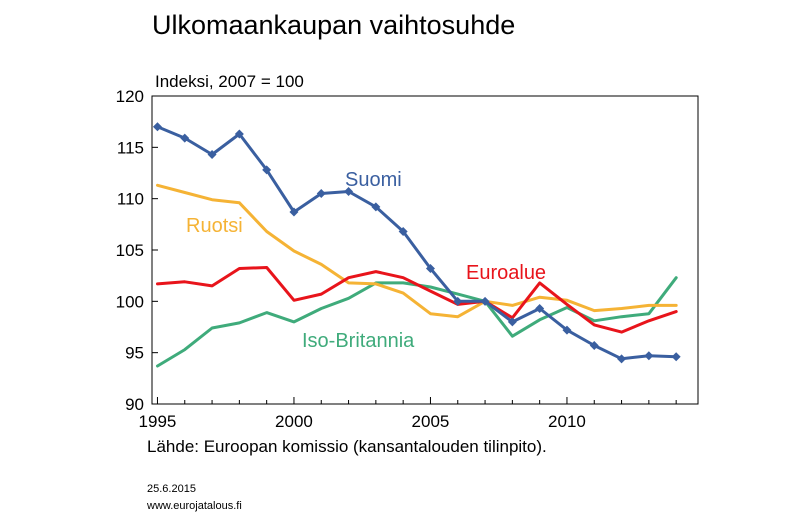 This screenshot has height=522, width=800. Describe the element at coordinates (130, 96) in the screenshot. I see `y-tick-label: 120` at that location.